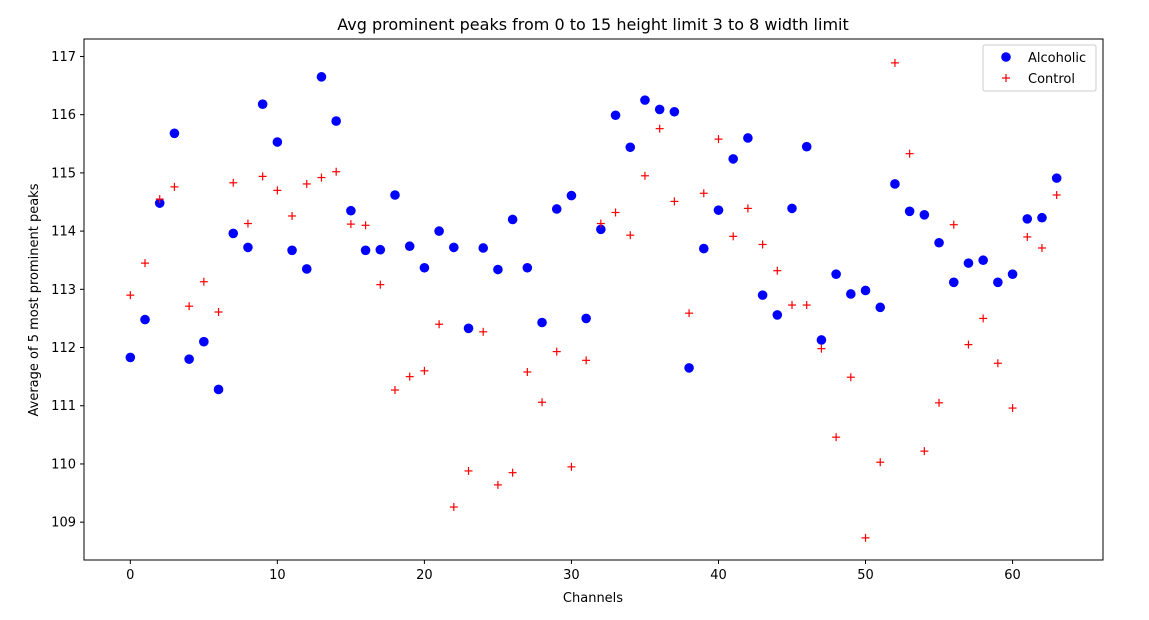 The height and width of the screenshot is (620, 1149). What do you see at coordinates (67, 290) in the screenshot?
I see `y-axis: 109 110 111 112 113 114 115 116 117` at bounding box center [67, 290].